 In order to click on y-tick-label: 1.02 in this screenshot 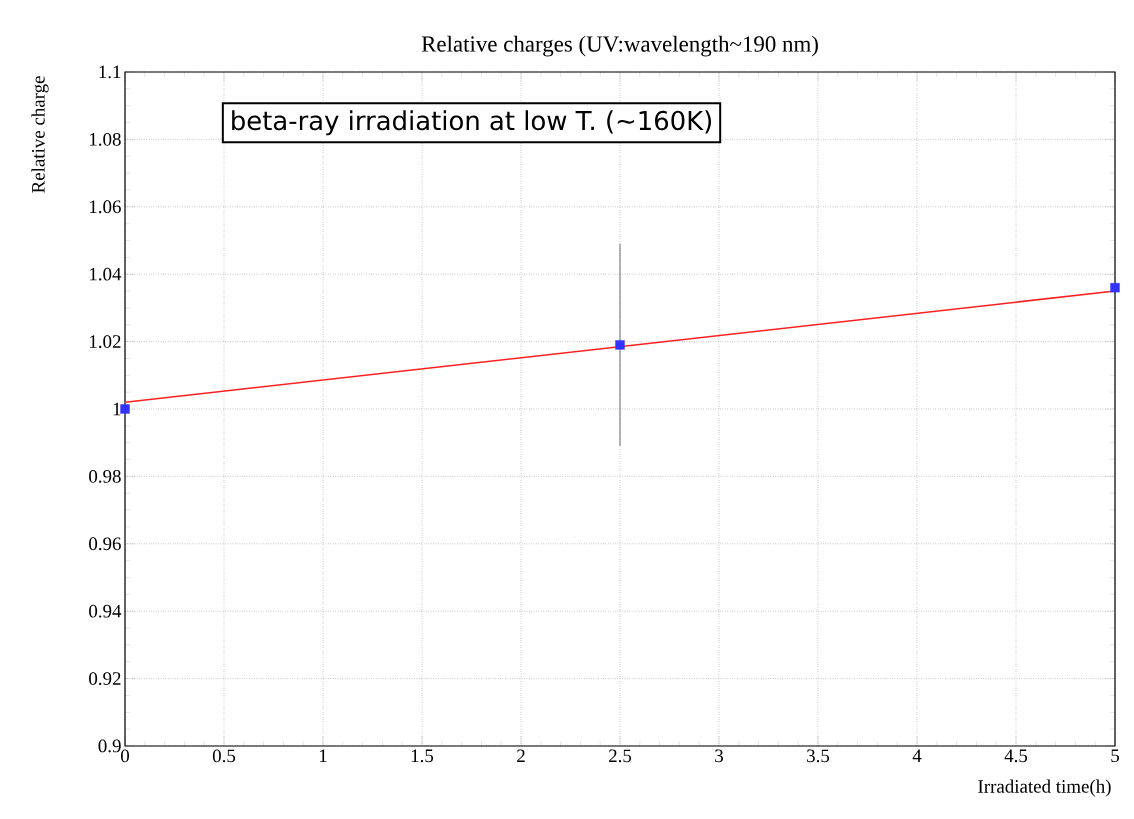, I will do `click(105, 342)`.